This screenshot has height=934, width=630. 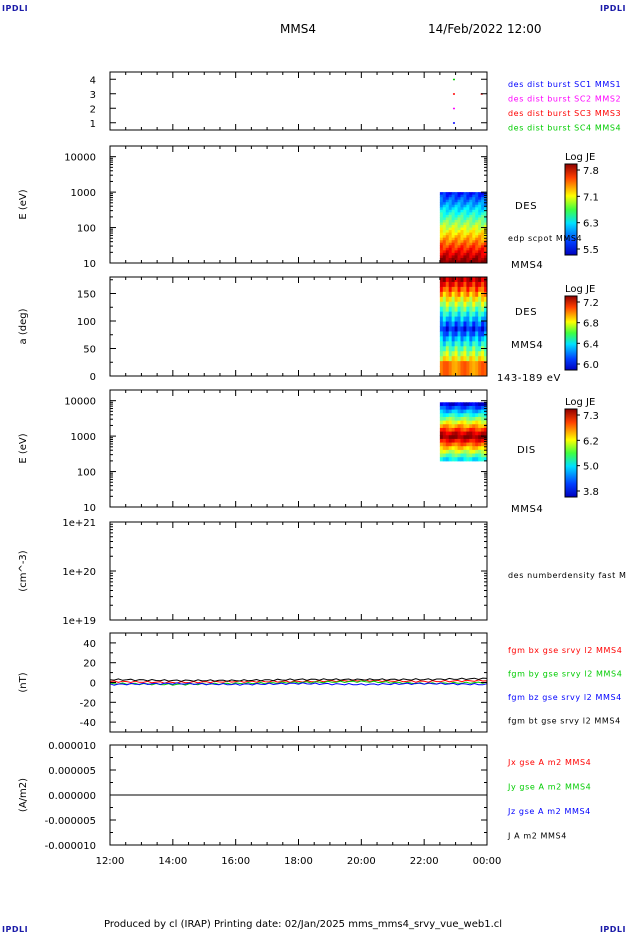 I want to click on panel-2-instrument-label: DES, so click(x=526, y=206).